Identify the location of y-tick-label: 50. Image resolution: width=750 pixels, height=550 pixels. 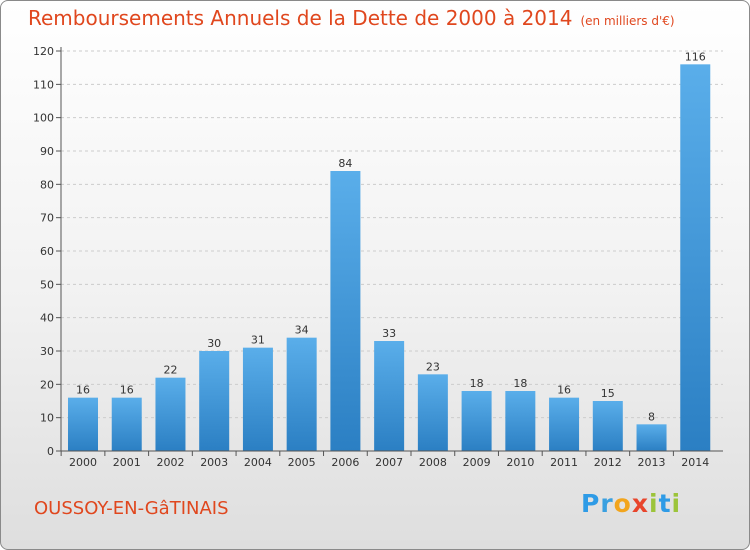
(47, 284).